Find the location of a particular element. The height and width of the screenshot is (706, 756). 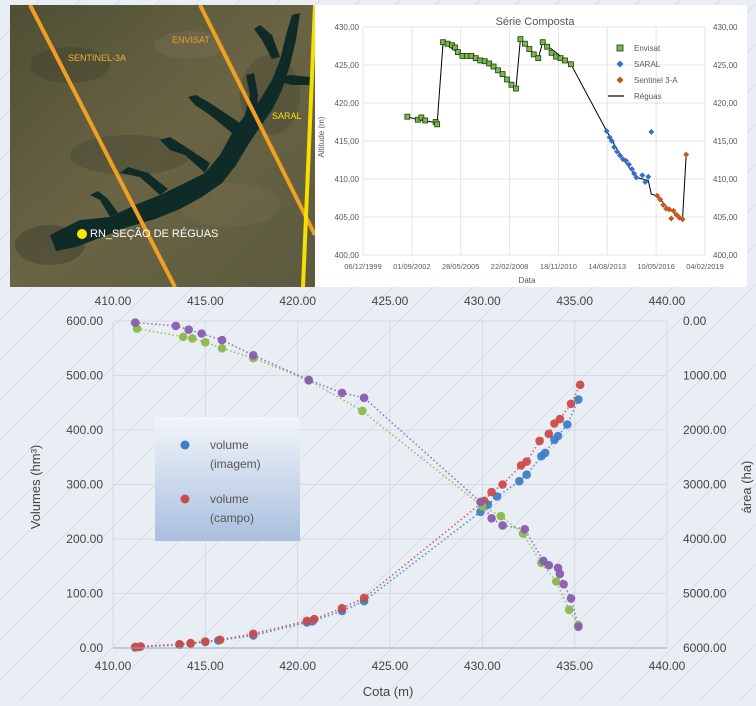

station-marker is located at coordinates (82, 234).